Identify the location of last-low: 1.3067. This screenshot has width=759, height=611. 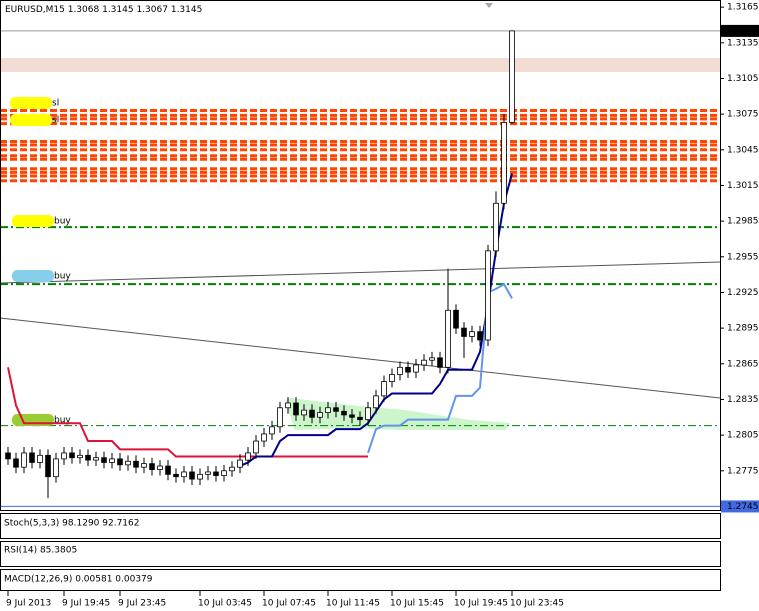
(152, 10).